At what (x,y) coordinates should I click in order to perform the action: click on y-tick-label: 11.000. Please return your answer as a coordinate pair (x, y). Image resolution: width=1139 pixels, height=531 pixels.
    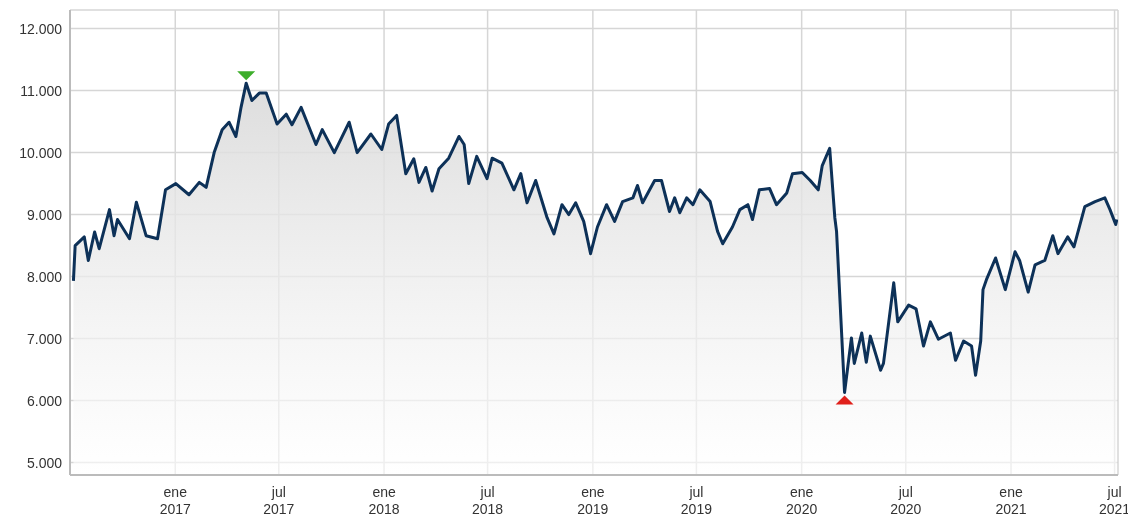
    Looking at the image, I should click on (41, 90).